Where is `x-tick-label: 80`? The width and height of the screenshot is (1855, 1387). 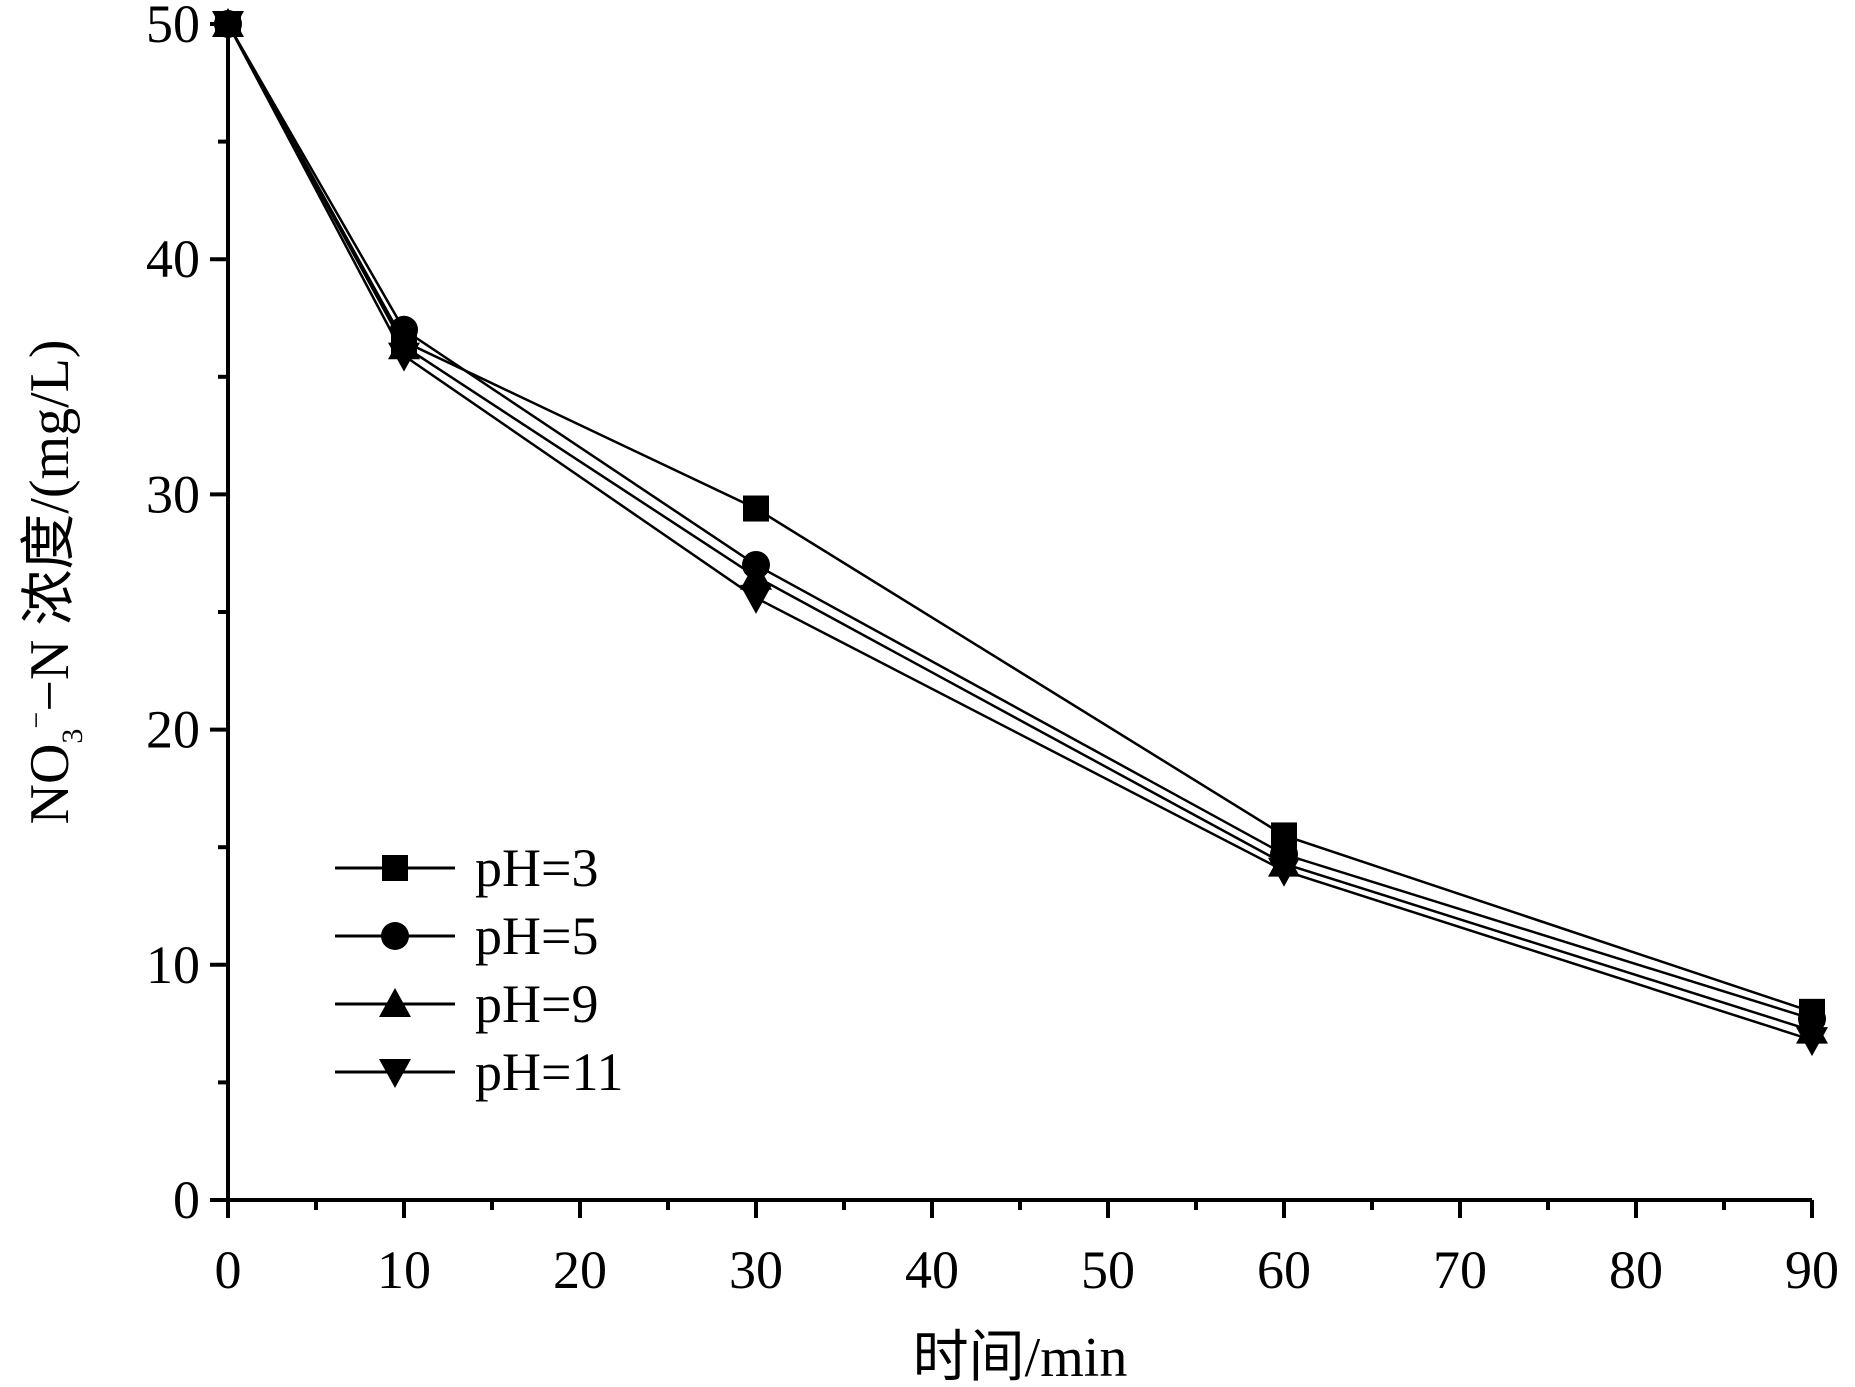 x-tick-label: 80 is located at coordinates (1636, 1270).